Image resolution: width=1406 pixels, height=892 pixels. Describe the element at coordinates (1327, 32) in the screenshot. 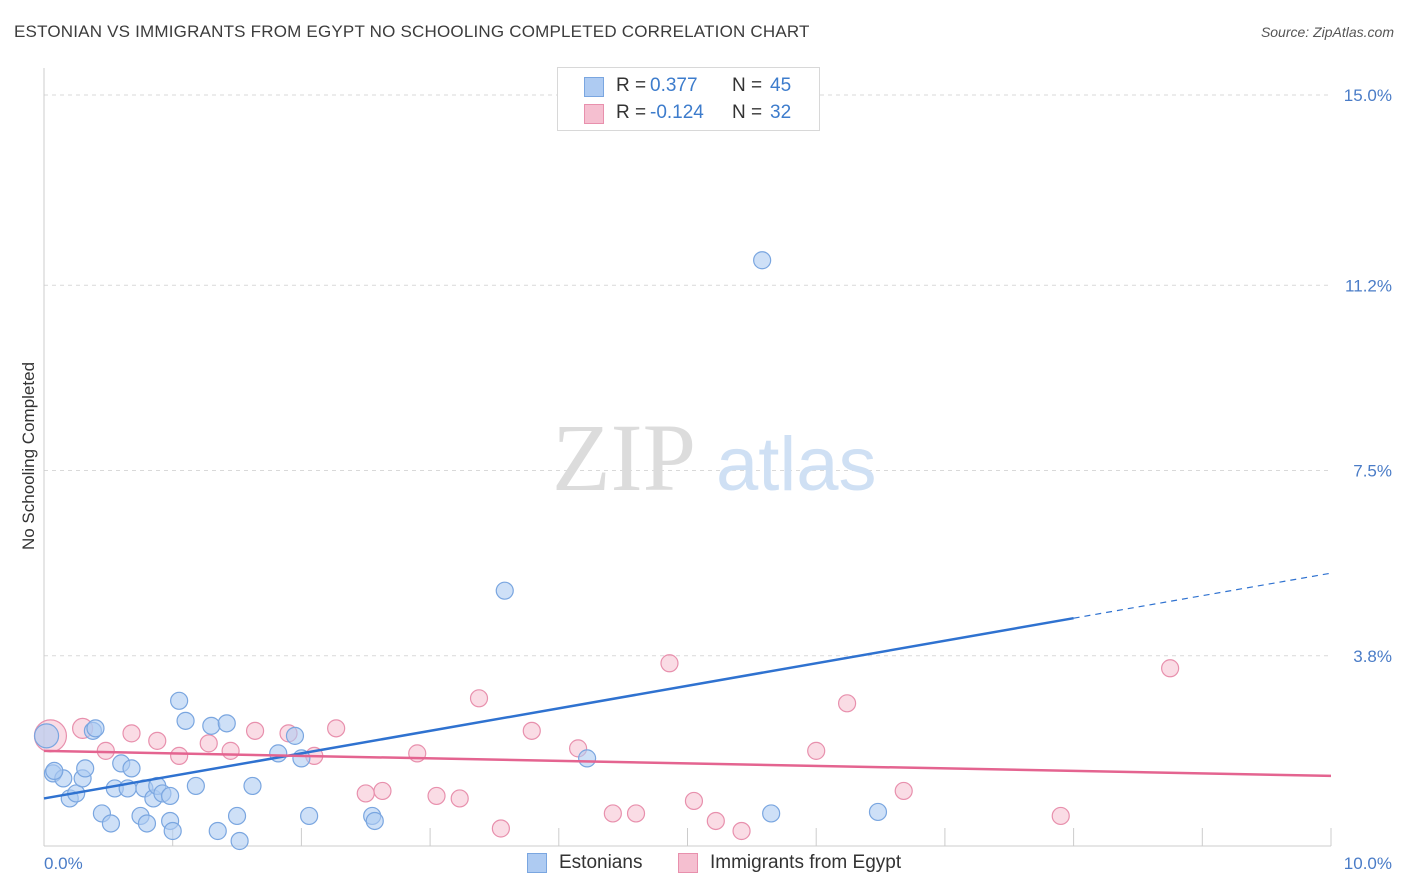

I see `source-label: Source: ZipAtlas.com` at that location.